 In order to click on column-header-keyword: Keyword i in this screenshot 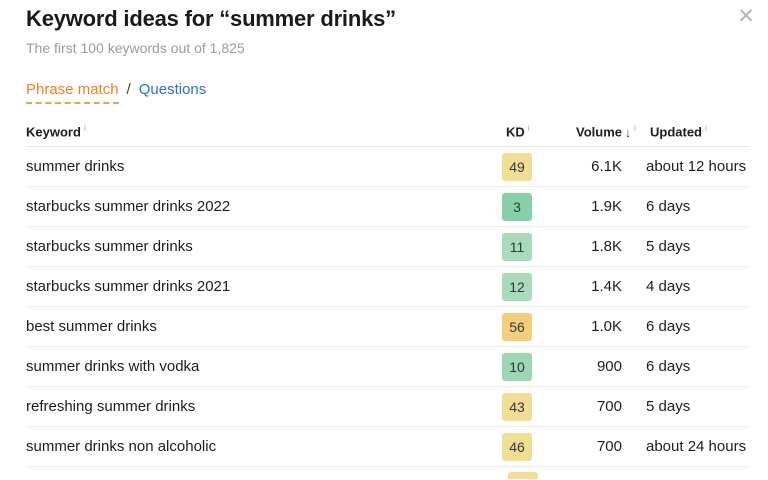, I will do `click(56, 131)`.